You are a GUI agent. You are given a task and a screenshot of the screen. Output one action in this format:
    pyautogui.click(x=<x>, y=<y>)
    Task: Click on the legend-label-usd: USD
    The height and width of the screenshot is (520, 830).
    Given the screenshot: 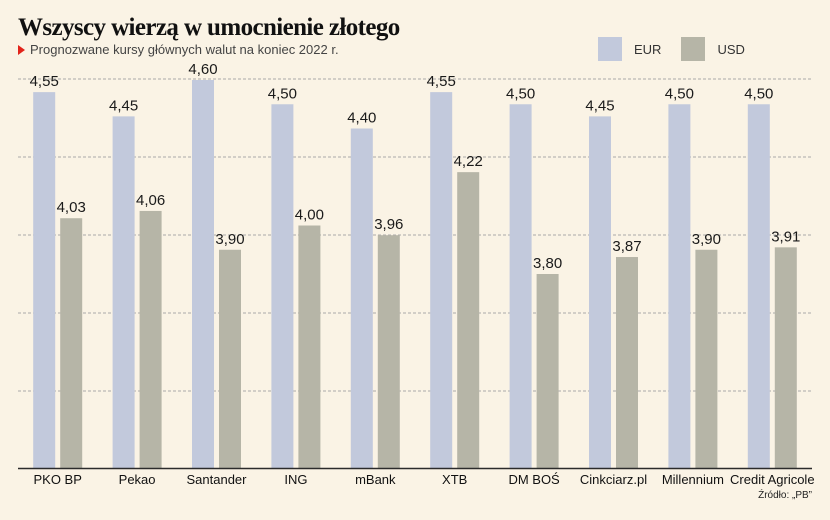 What is the action you would take?
    pyautogui.click(x=731, y=49)
    